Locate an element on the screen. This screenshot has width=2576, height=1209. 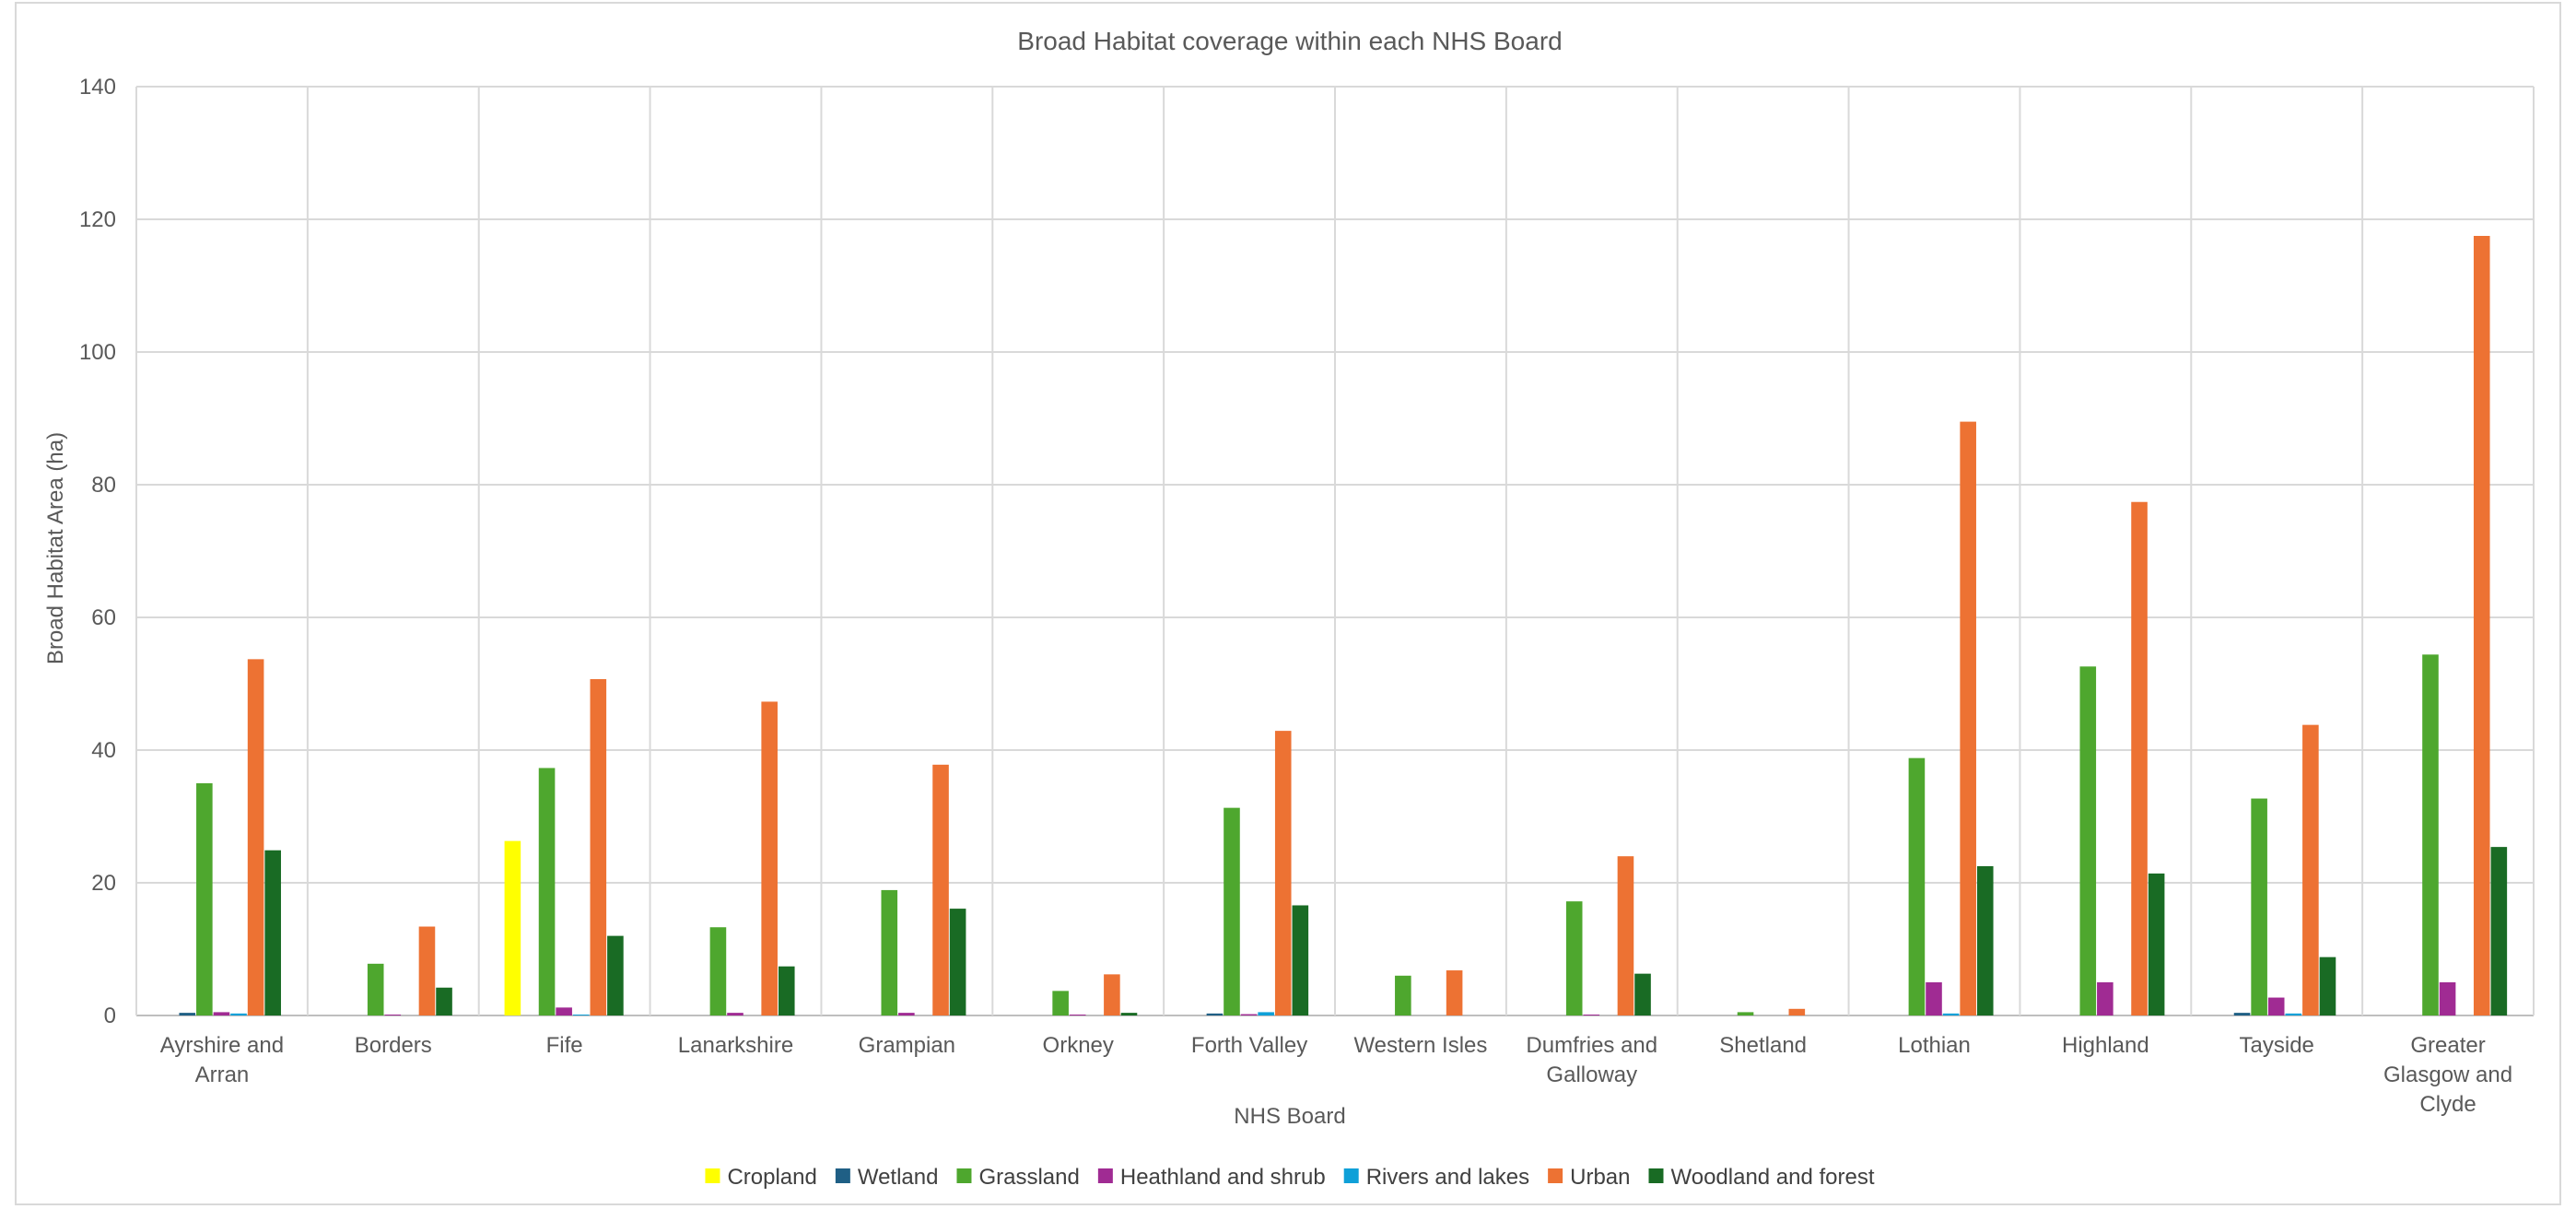
legend-label: Woodland and forest is located at coordinates (1773, 1177).